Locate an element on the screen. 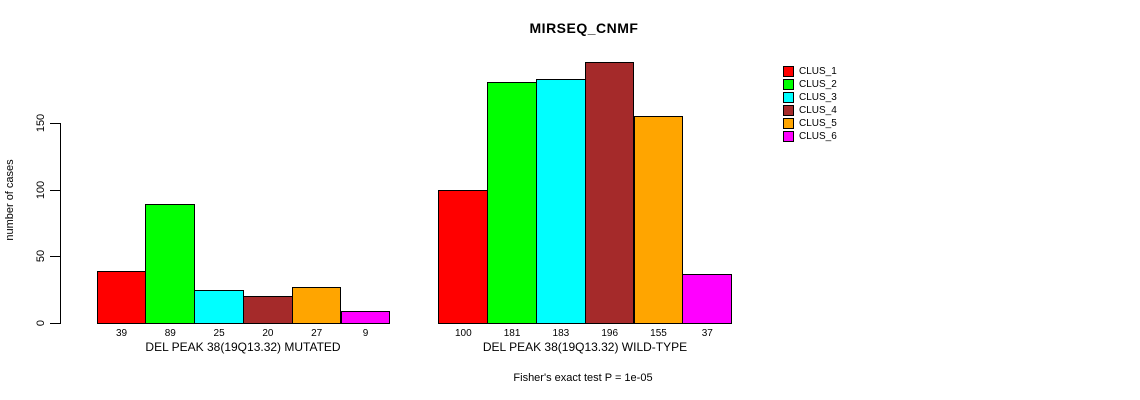 Image resolution: width=1140 pixels, height=400 pixels. legend-item-clus_3: CLUS_3 is located at coordinates (810, 97).